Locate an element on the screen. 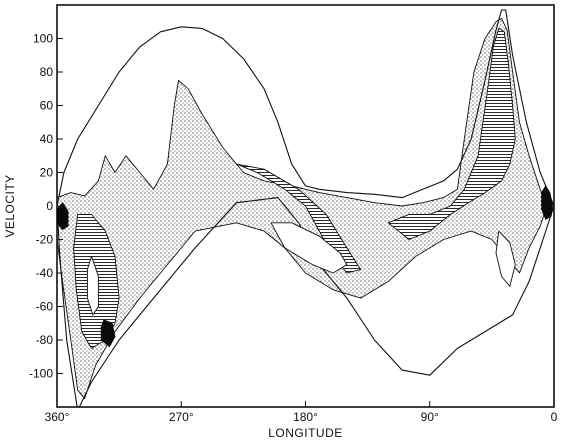  y-tick-label-2: 60 is located at coordinates (47, 106).